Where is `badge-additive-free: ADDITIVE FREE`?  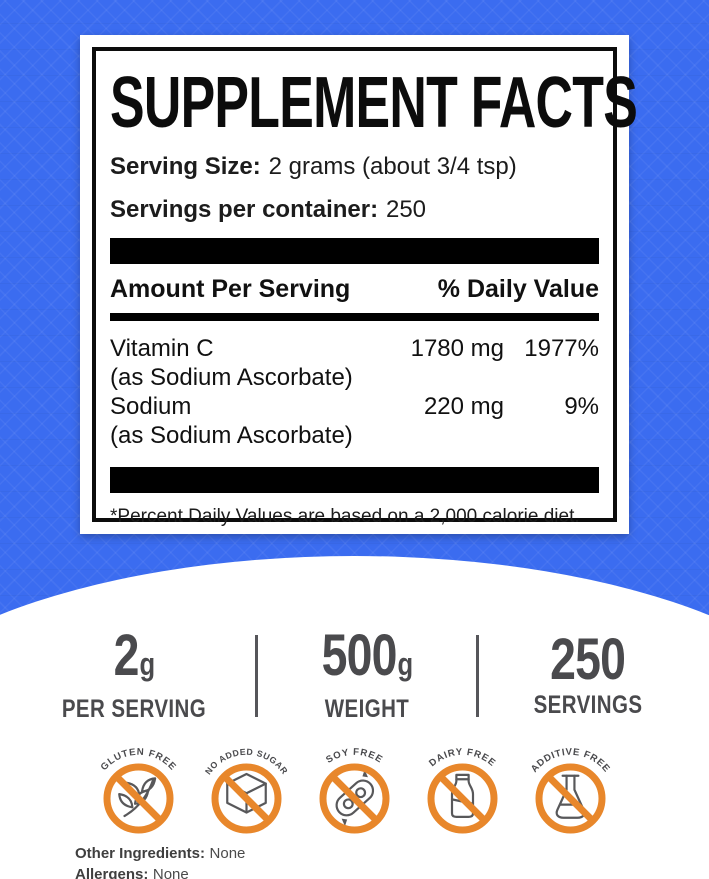 badge-additive-free: ADDITIVE FREE is located at coordinates (570, 784).